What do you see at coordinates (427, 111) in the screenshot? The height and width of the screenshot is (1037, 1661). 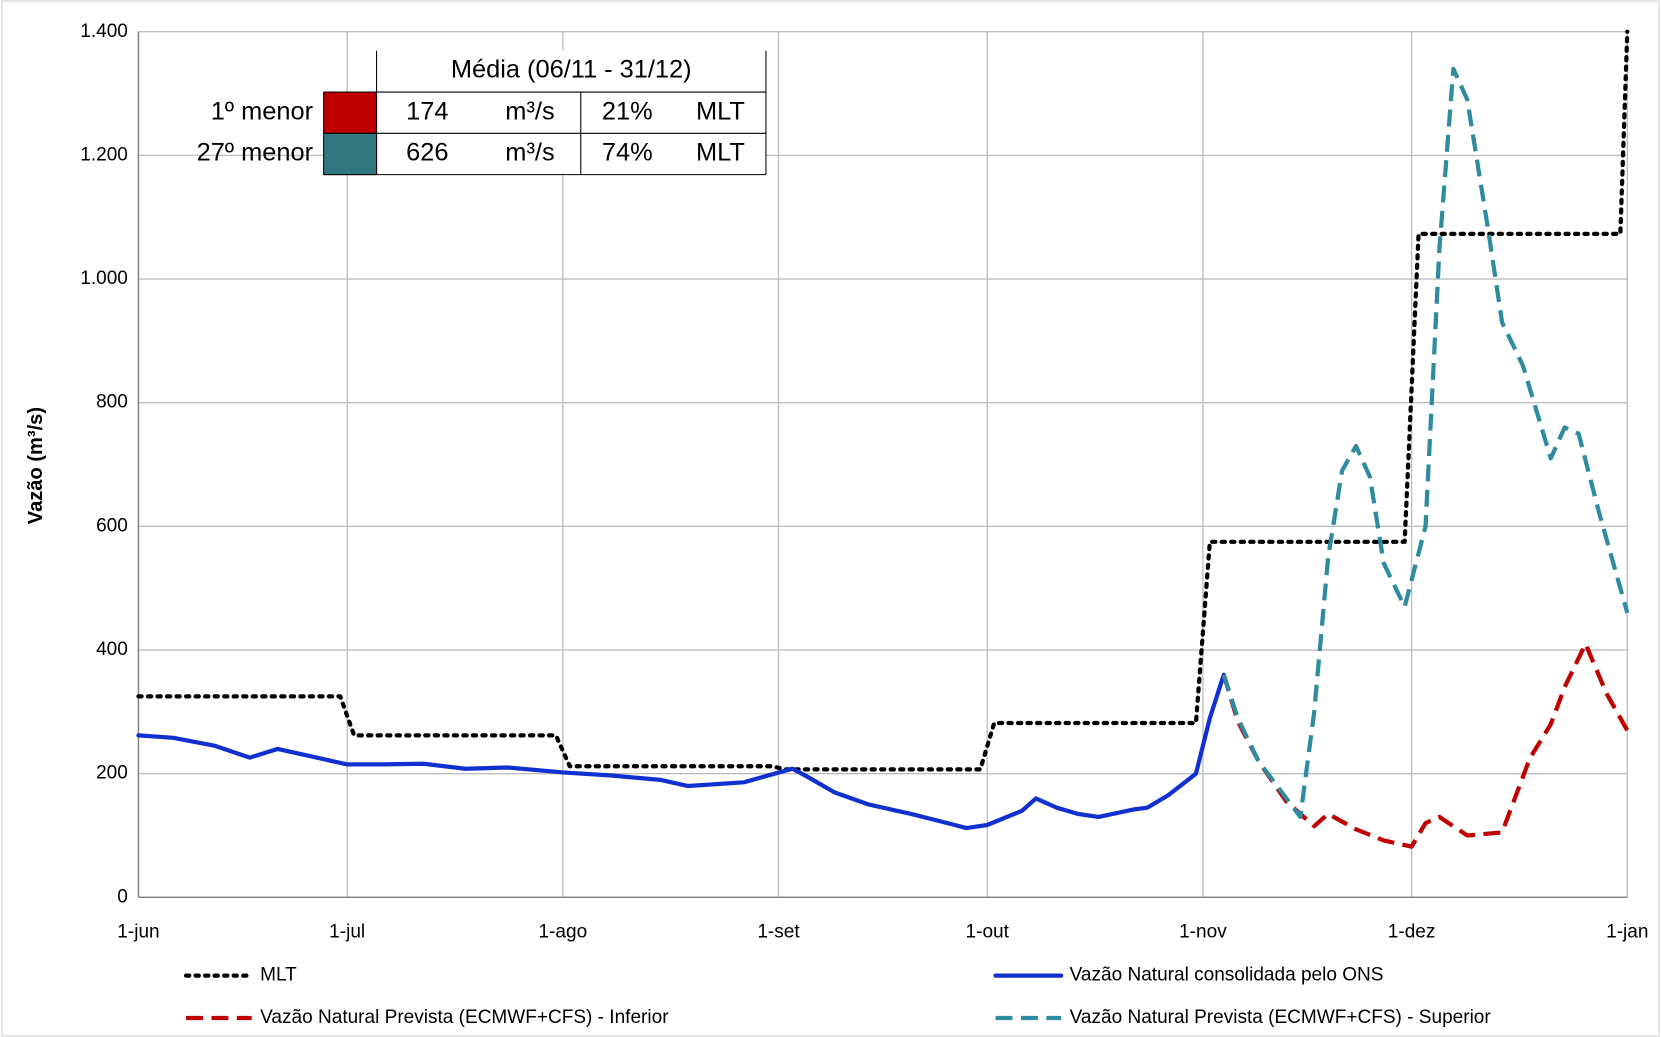 I see `table-cell: 174` at bounding box center [427, 111].